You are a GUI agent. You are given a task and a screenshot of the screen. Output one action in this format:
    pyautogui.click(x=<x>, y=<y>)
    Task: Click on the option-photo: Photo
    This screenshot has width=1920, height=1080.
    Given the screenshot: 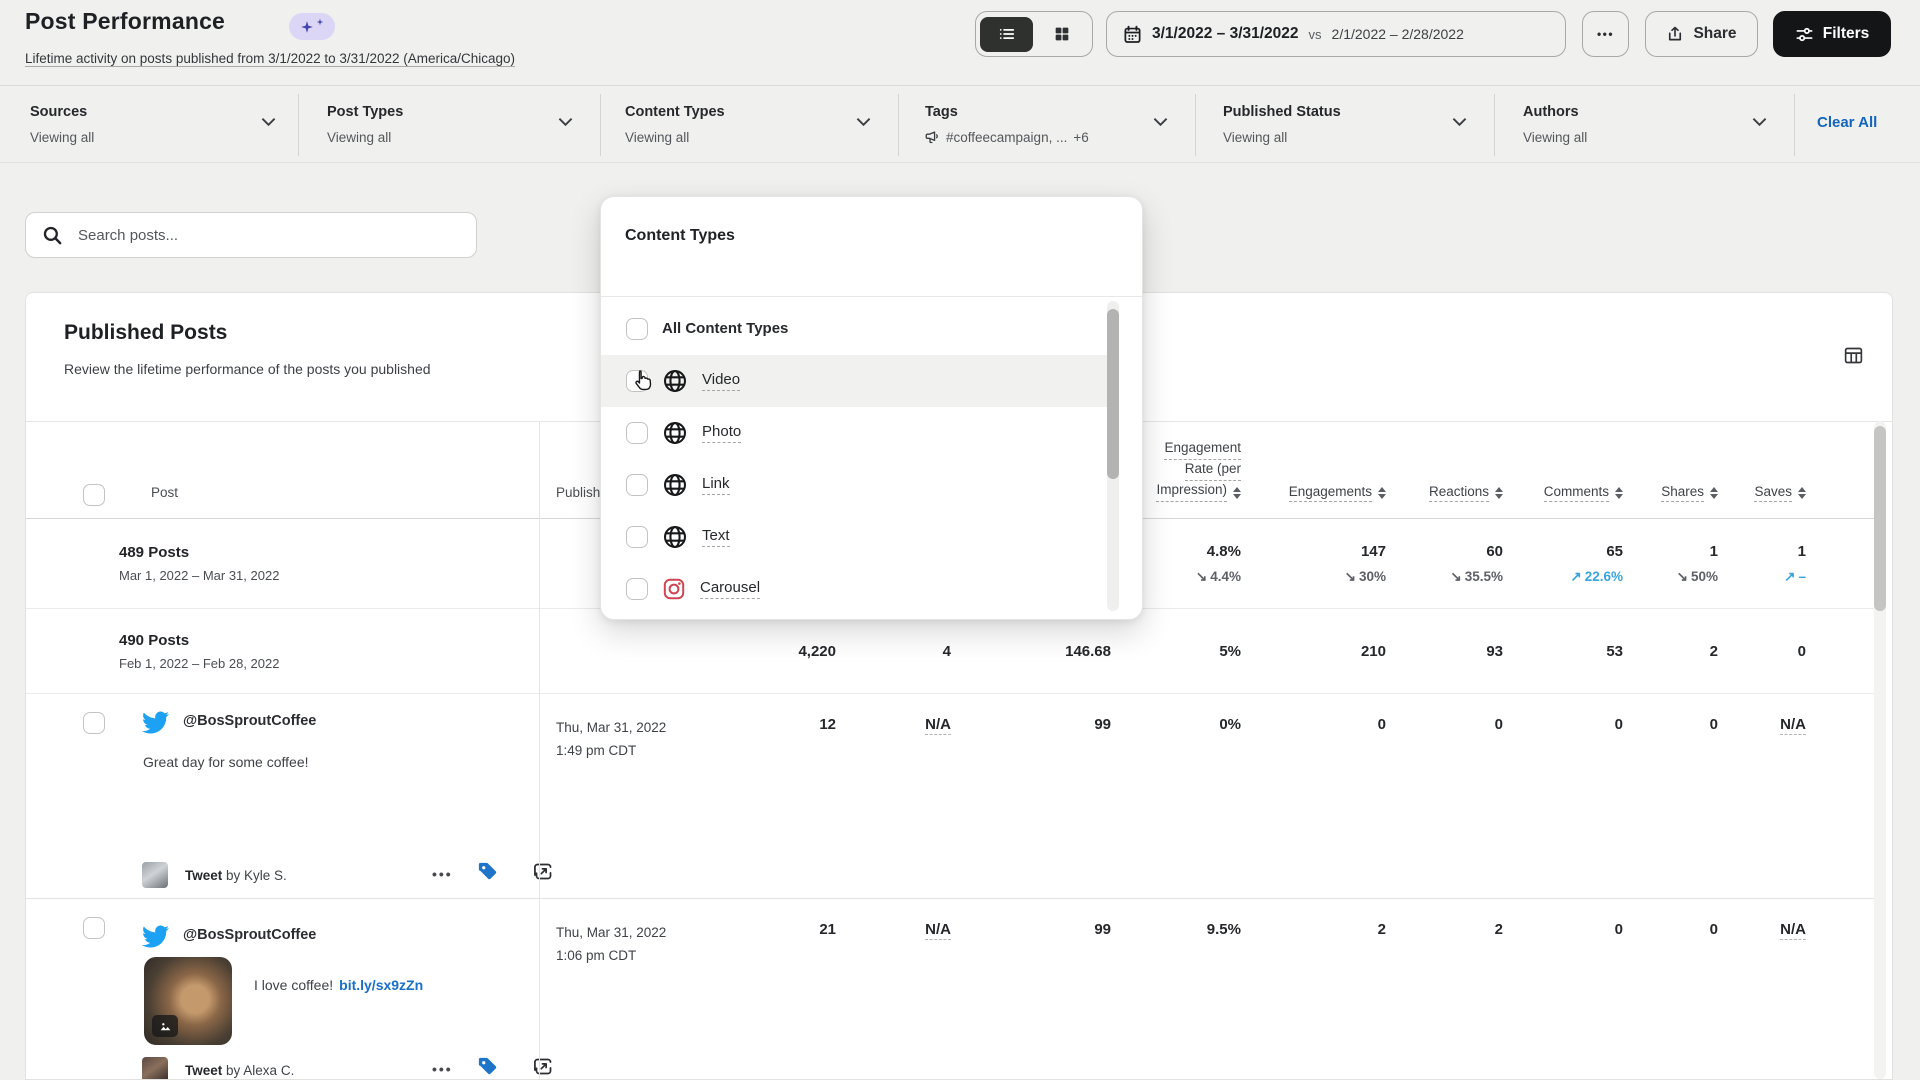 What is the action you would take?
    pyautogui.click(x=857, y=433)
    